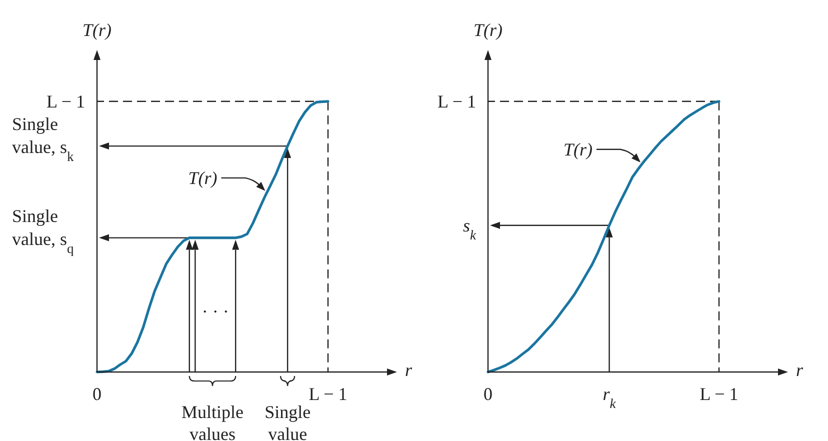  I want to click on x-tick-label: Multiple values, so click(213, 421).